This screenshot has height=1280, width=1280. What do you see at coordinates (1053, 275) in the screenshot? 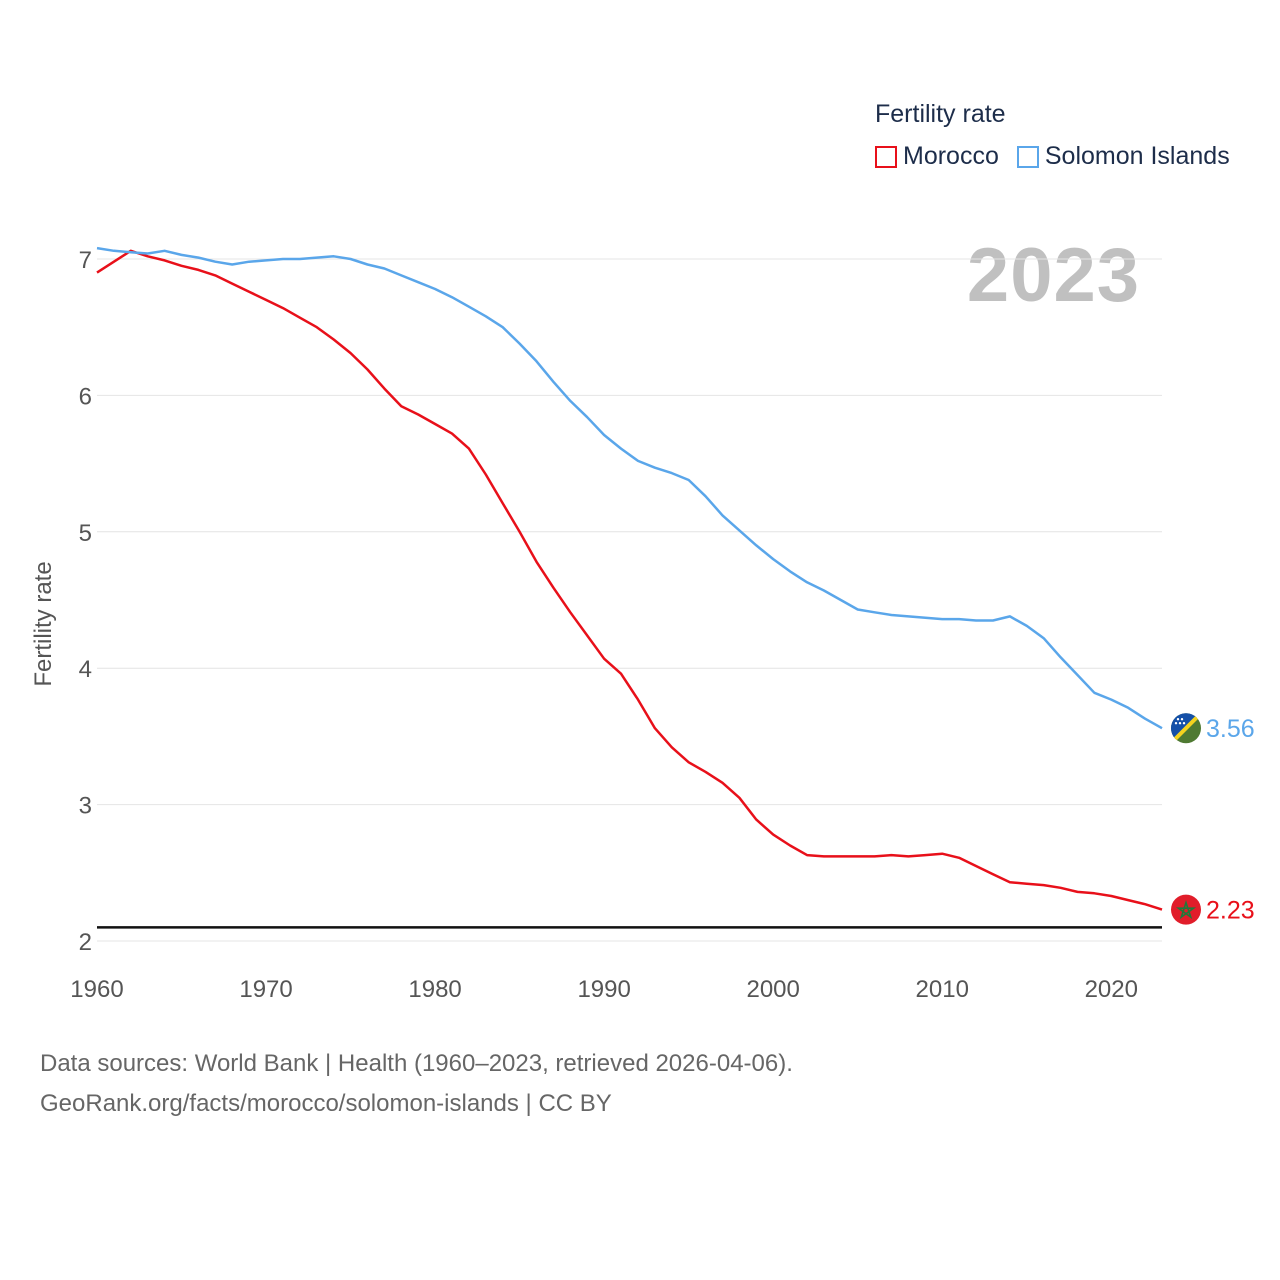
I see `year-label: 2023` at bounding box center [1053, 275].